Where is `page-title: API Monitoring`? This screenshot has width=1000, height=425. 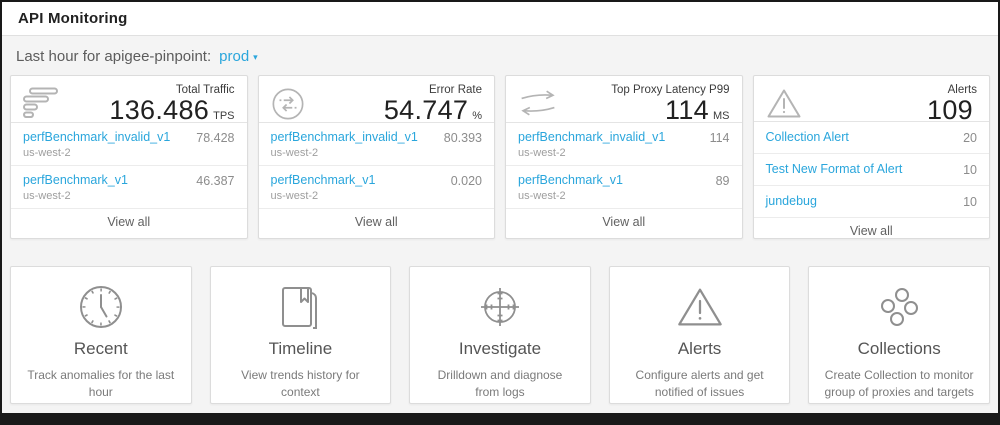 page-title: API Monitoring is located at coordinates (73, 18).